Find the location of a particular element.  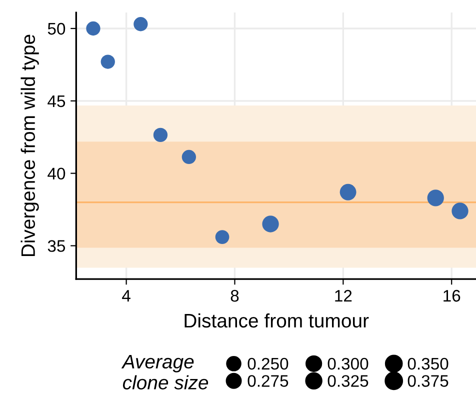

legend-label: 0.250 is located at coordinates (268, 364).